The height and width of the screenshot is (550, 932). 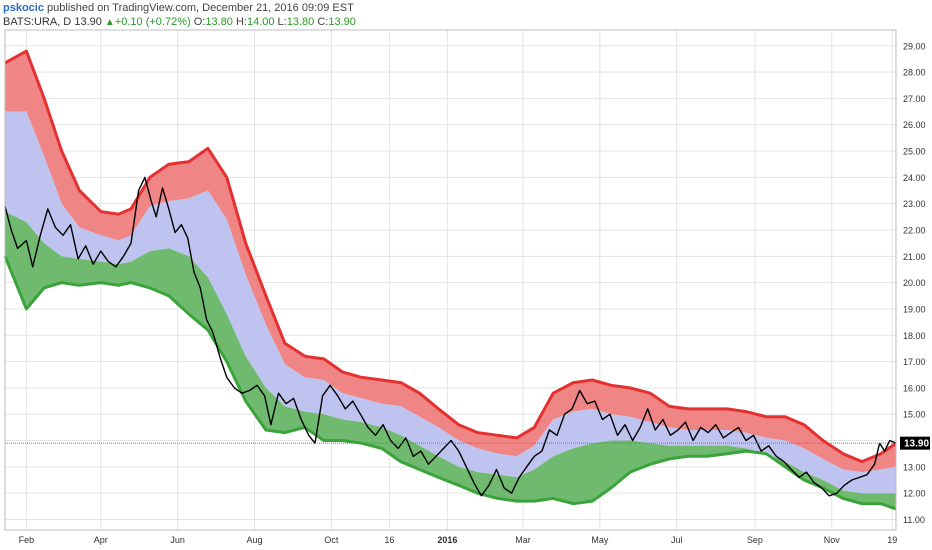 What do you see at coordinates (914, 257) in the screenshot?
I see `y-tick-label: 21.00` at bounding box center [914, 257].